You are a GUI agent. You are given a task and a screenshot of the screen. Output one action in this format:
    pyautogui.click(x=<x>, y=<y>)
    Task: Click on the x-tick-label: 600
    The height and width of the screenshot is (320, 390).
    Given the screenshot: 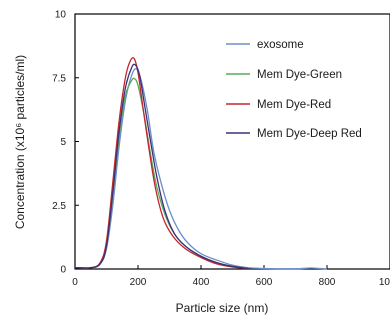 What is the action you would take?
    pyautogui.click(x=264, y=282)
    